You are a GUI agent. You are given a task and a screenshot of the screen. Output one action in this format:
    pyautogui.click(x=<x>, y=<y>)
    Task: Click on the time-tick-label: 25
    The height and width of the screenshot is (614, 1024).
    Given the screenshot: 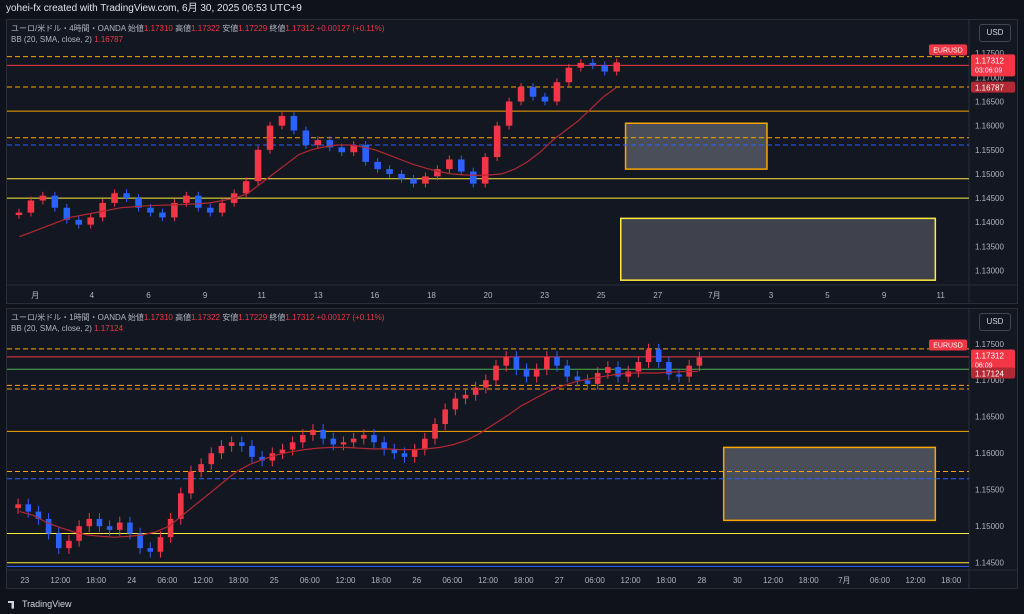 What is the action you would take?
    pyautogui.click(x=274, y=580)
    